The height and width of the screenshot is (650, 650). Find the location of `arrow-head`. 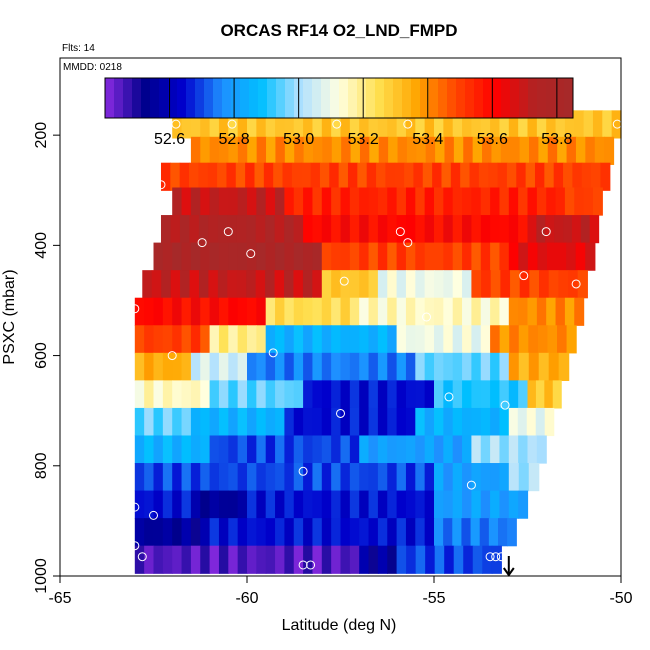

arrow-head is located at coordinates (508, 572).